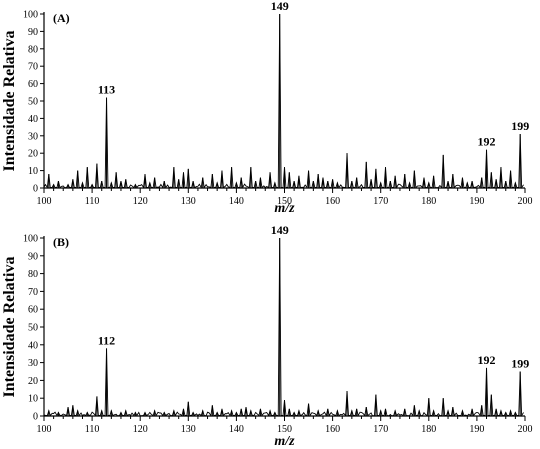 The height and width of the screenshot is (449, 540). What do you see at coordinates (106, 340) in the screenshot?
I see `peak-label: 112` at bounding box center [106, 340].